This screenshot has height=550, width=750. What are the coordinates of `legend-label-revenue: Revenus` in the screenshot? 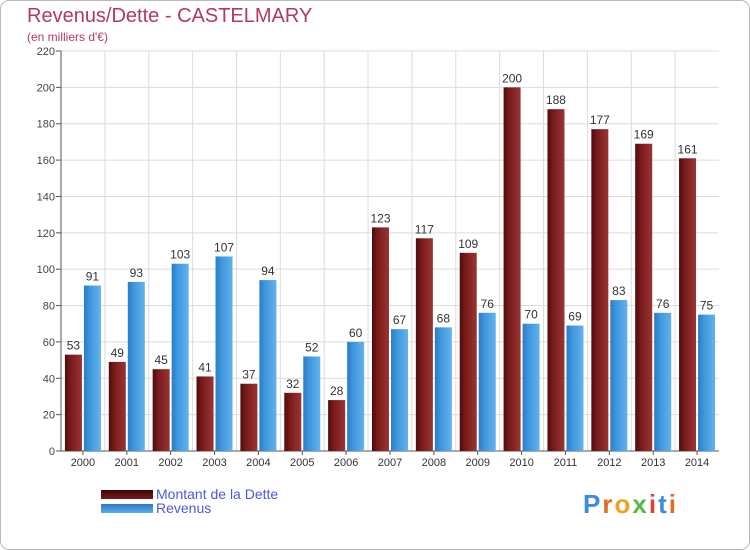 It's located at (184, 508).